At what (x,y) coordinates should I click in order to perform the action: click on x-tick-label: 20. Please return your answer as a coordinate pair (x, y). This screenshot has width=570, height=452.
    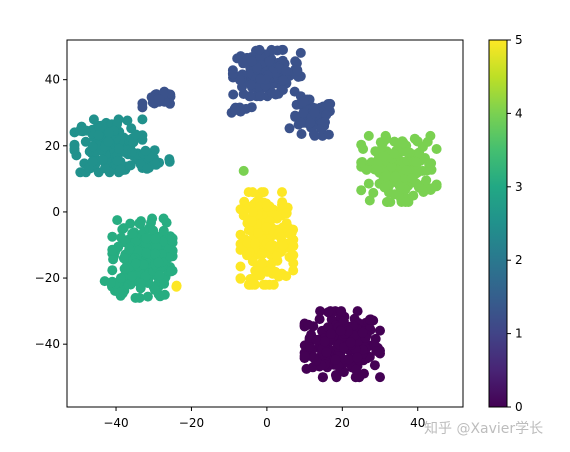
    Looking at the image, I should click on (342, 423).